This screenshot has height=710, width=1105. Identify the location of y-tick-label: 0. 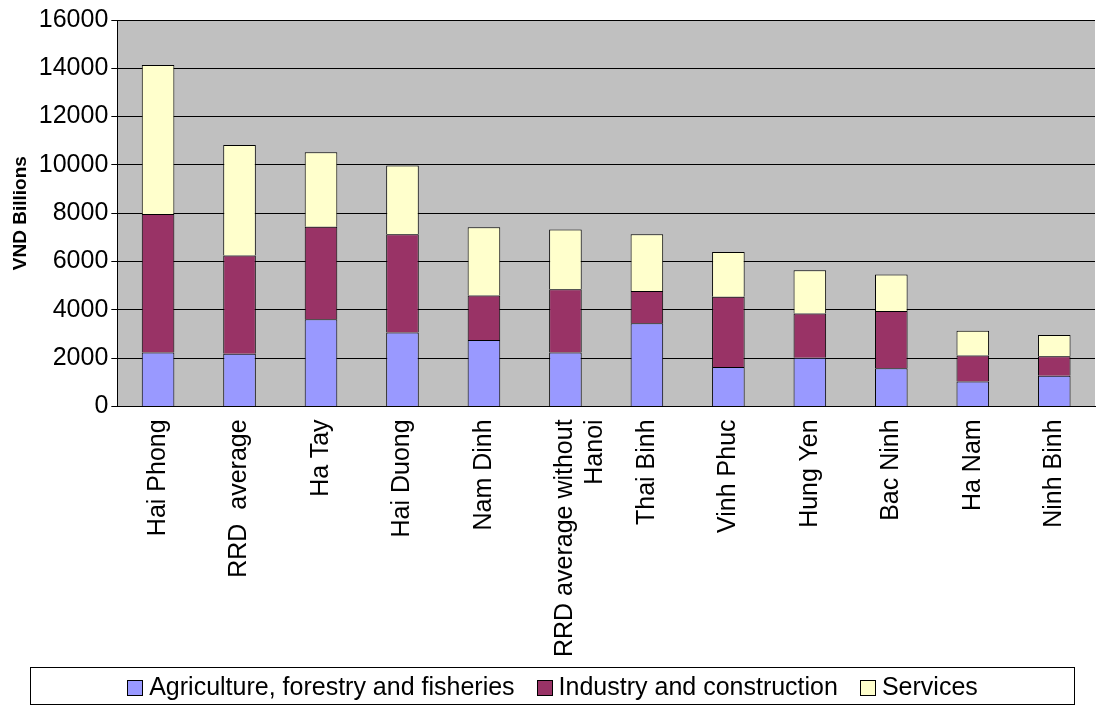
(101, 404).